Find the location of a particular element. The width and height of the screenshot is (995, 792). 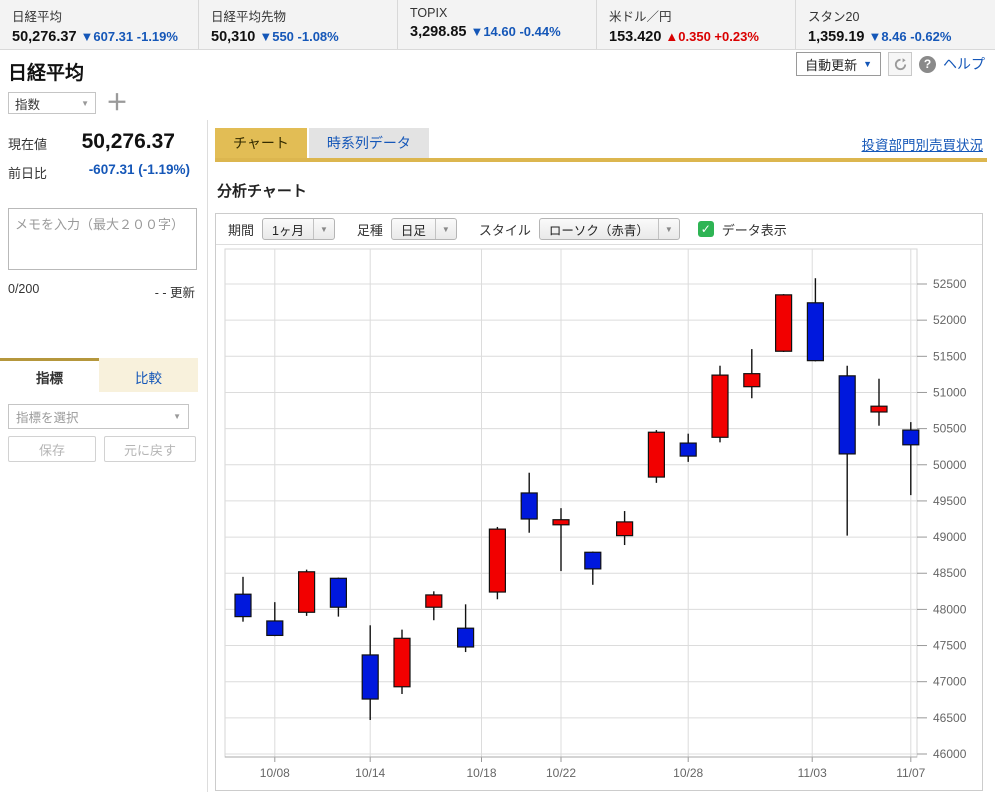

svg-text: 11/07 is located at coordinates (910, 773).